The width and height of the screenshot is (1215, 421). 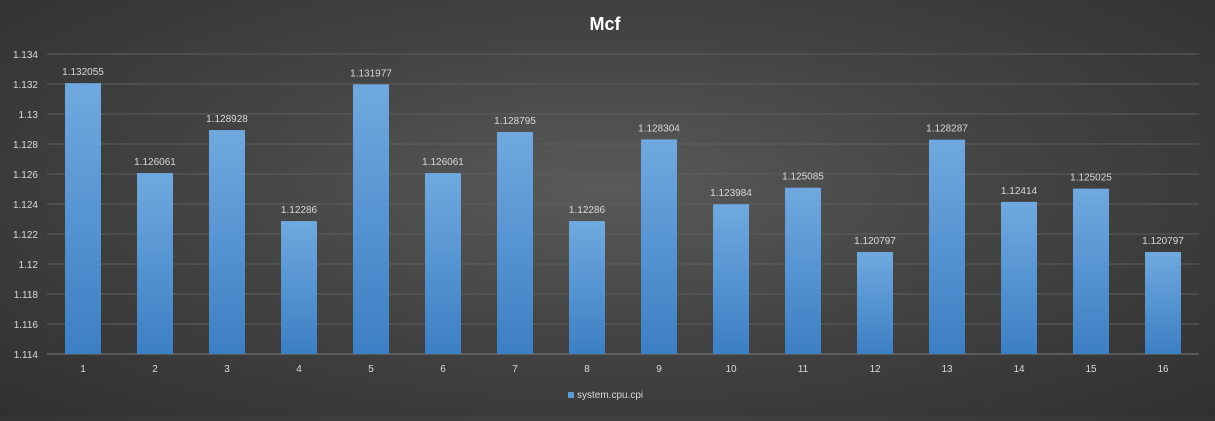 I want to click on data-label-8: 1.12286, so click(x=587, y=210).